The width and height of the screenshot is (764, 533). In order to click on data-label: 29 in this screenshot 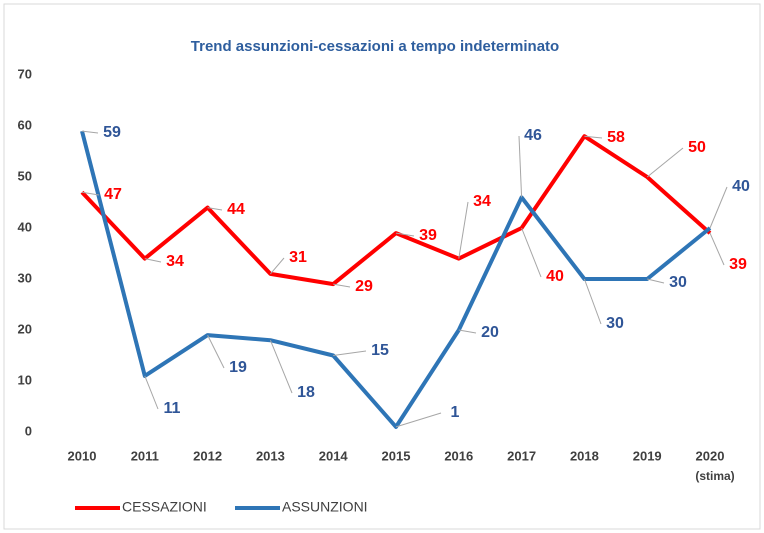, I will do `click(364, 286)`.